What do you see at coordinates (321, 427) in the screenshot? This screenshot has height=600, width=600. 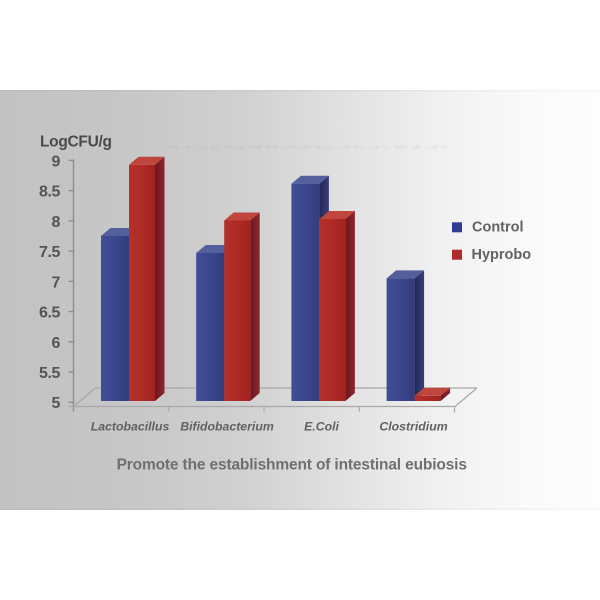 I see `svg-text: E.Coli` at bounding box center [321, 427].